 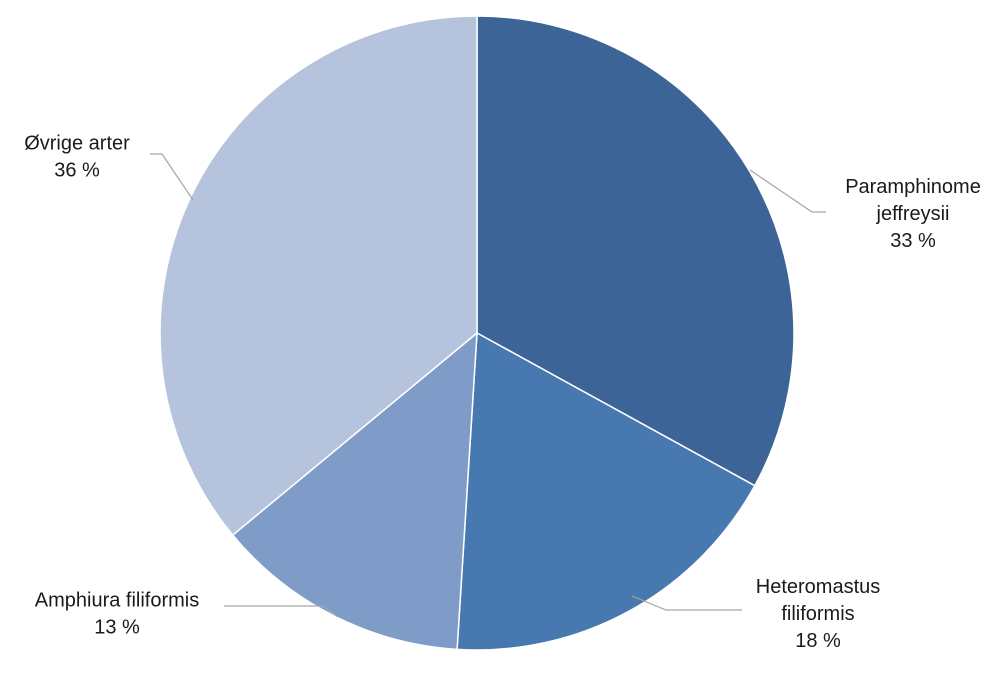 I want to click on slice-label: Heteromastus filiformis 18 %, so click(x=818, y=614).